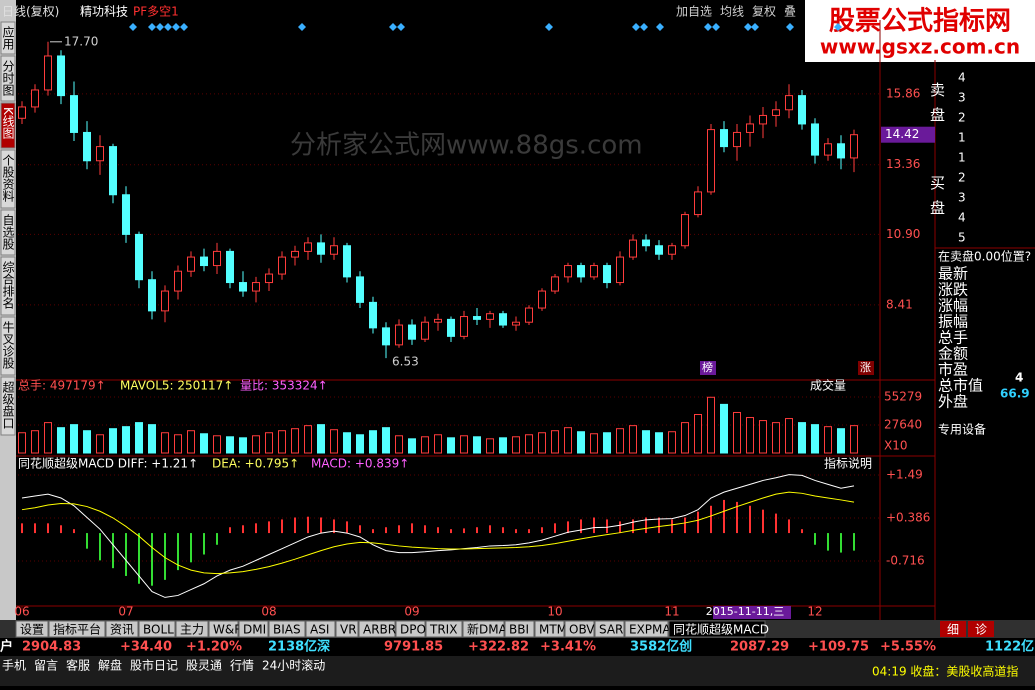  Describe the element at coordinates (896, 446) in the screenshot. I see `volume-scale: X10` at that location.